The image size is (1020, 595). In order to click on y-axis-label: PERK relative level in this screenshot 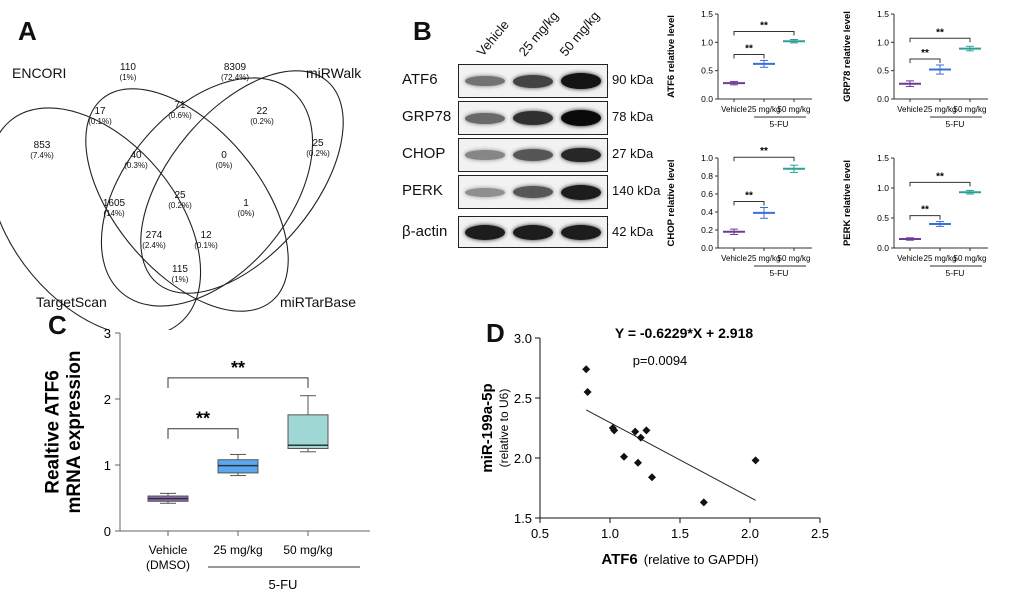, I will do `click(847, 203)`.